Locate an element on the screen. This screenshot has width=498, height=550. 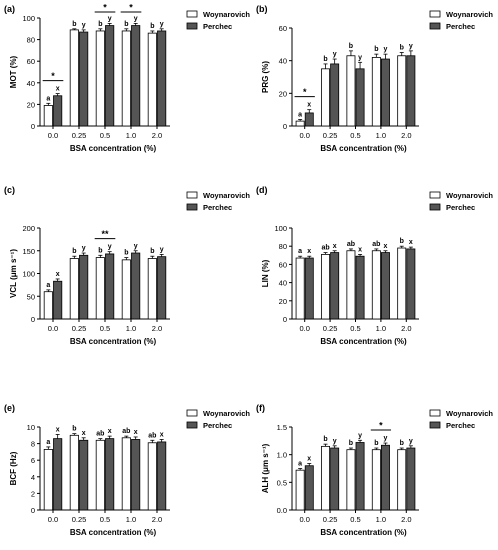
y-tick-label: 40 is located at coordinates (31, 83).